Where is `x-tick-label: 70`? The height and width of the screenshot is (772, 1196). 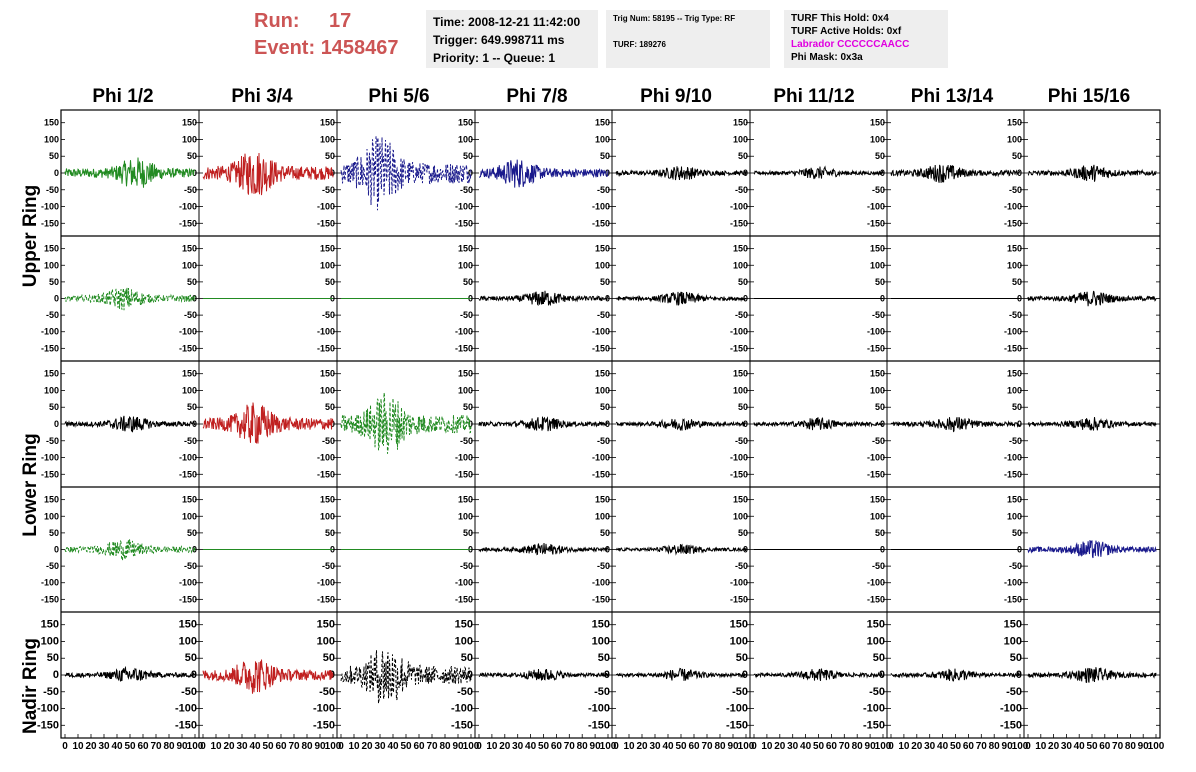
x-tick-label: 70 is located at coordinates (1118, 746).